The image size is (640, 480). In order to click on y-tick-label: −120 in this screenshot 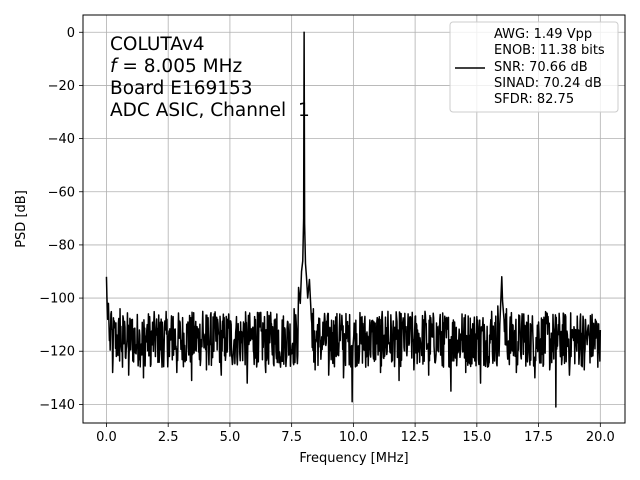, I will do `click(57, 352)`.